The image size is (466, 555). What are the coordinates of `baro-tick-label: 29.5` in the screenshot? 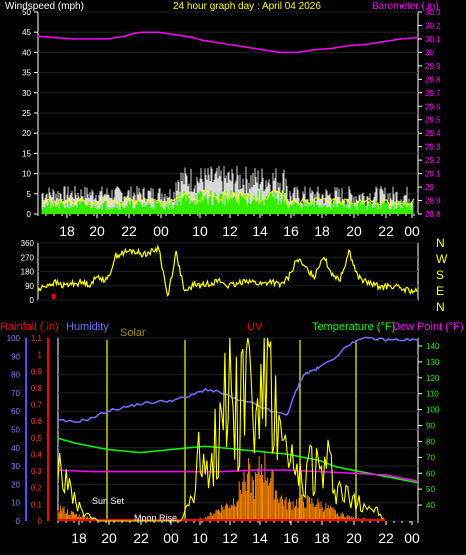 It's located at (433, 120).